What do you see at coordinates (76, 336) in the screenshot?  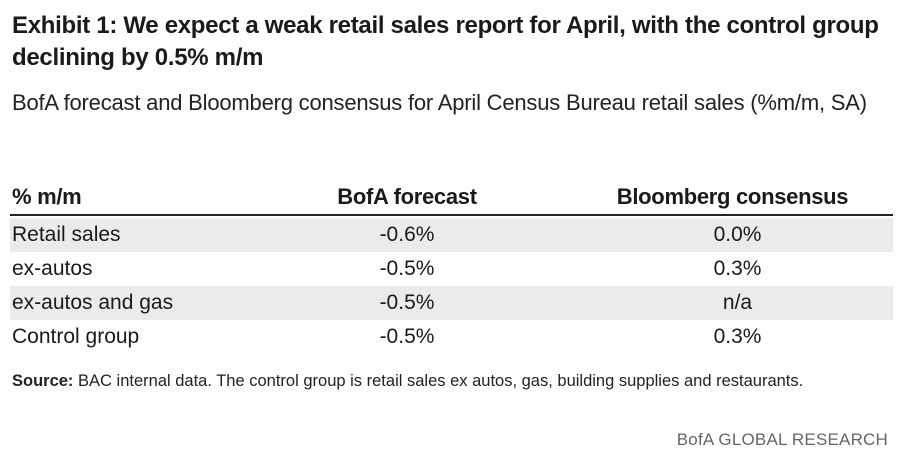 I see `row-label: Control group` at bounding box center [76, 336].